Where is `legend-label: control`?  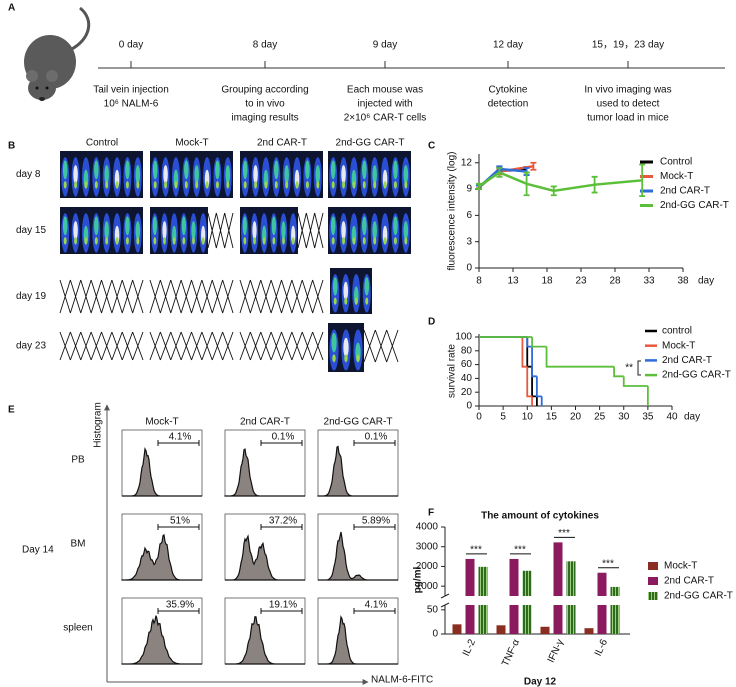 legend-label: control is located at coordinates (677, 331).